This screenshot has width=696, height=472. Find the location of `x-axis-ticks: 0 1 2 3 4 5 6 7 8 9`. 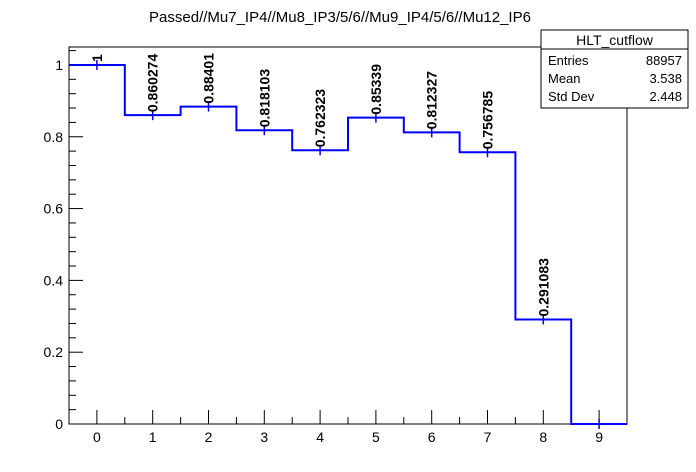

x-axis-ticks: 0 1 2 3 4 5 6 7 8 9 is located at coordinates (348, 427).